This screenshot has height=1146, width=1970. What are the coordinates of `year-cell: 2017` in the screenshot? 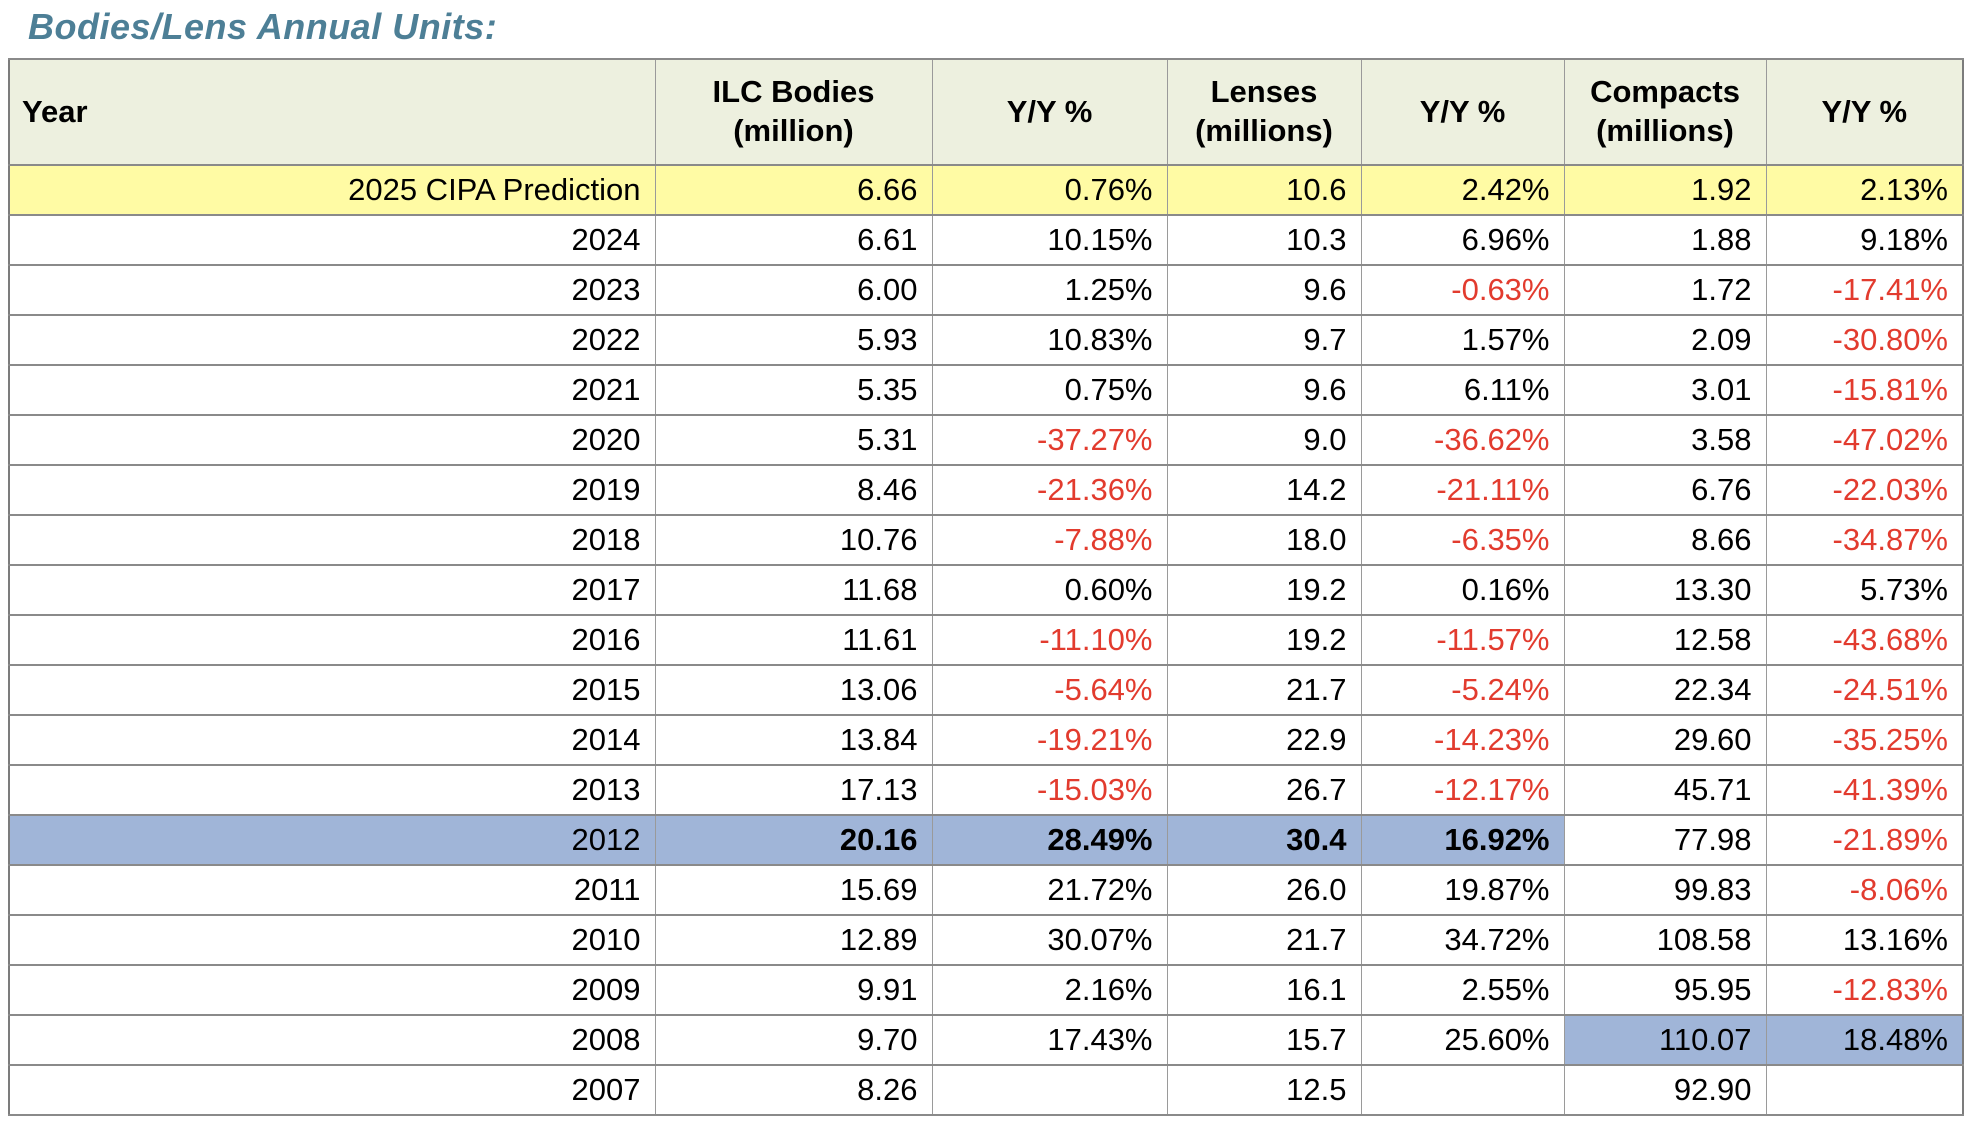 It's located at (332, 590).